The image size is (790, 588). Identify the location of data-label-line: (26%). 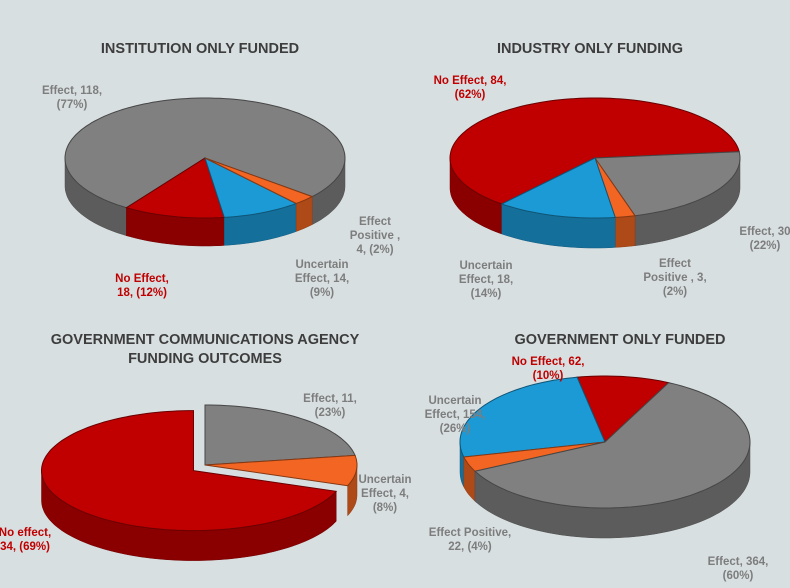
(455, 429).